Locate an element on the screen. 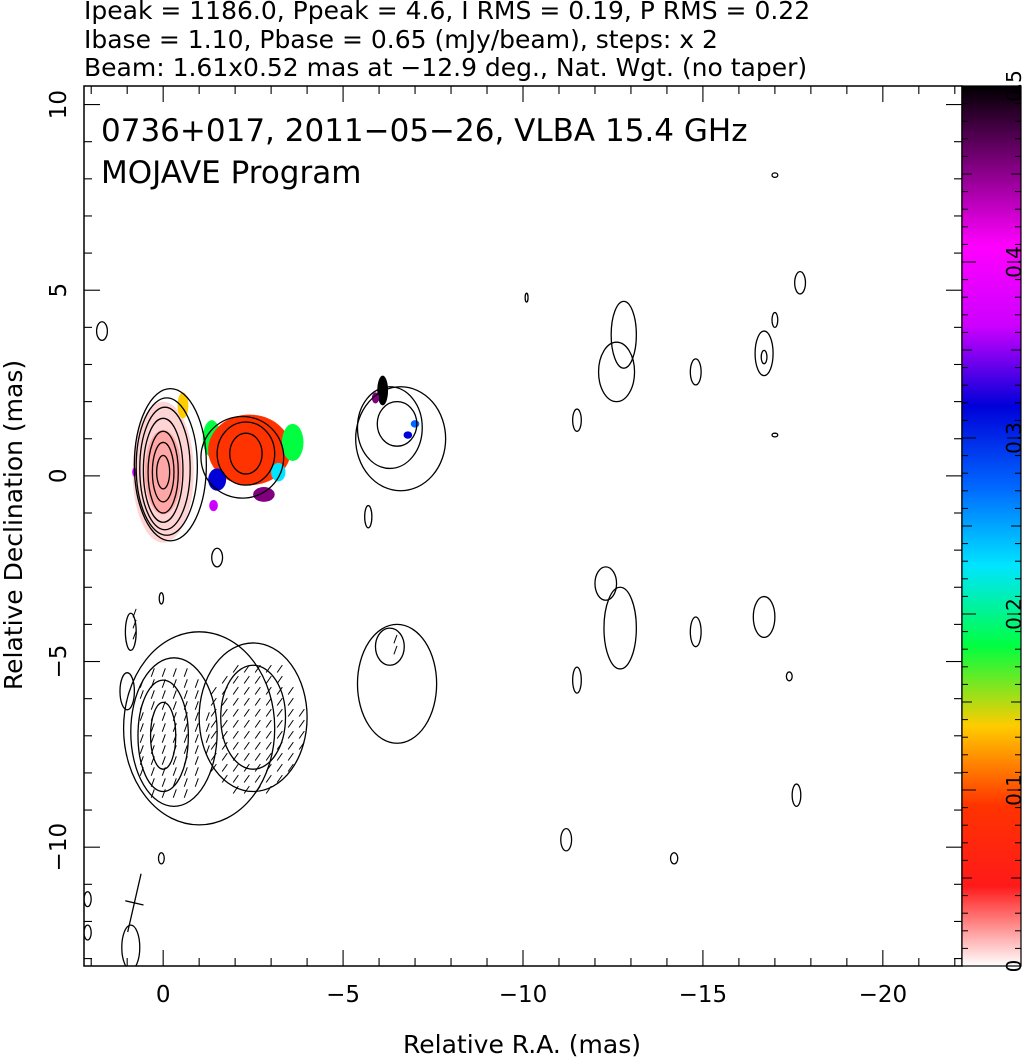 This screenshot has width=1022, height=1060. chart-title: 0736+017, 2011−05−26, VLBA 15.4 GHz is located at coordinates (424, 131).